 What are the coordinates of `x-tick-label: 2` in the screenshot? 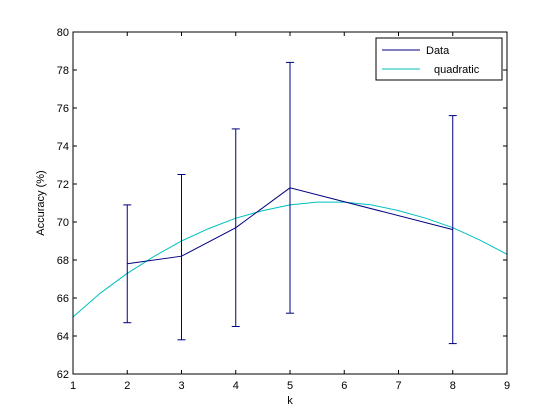 It's located at (127, 386).